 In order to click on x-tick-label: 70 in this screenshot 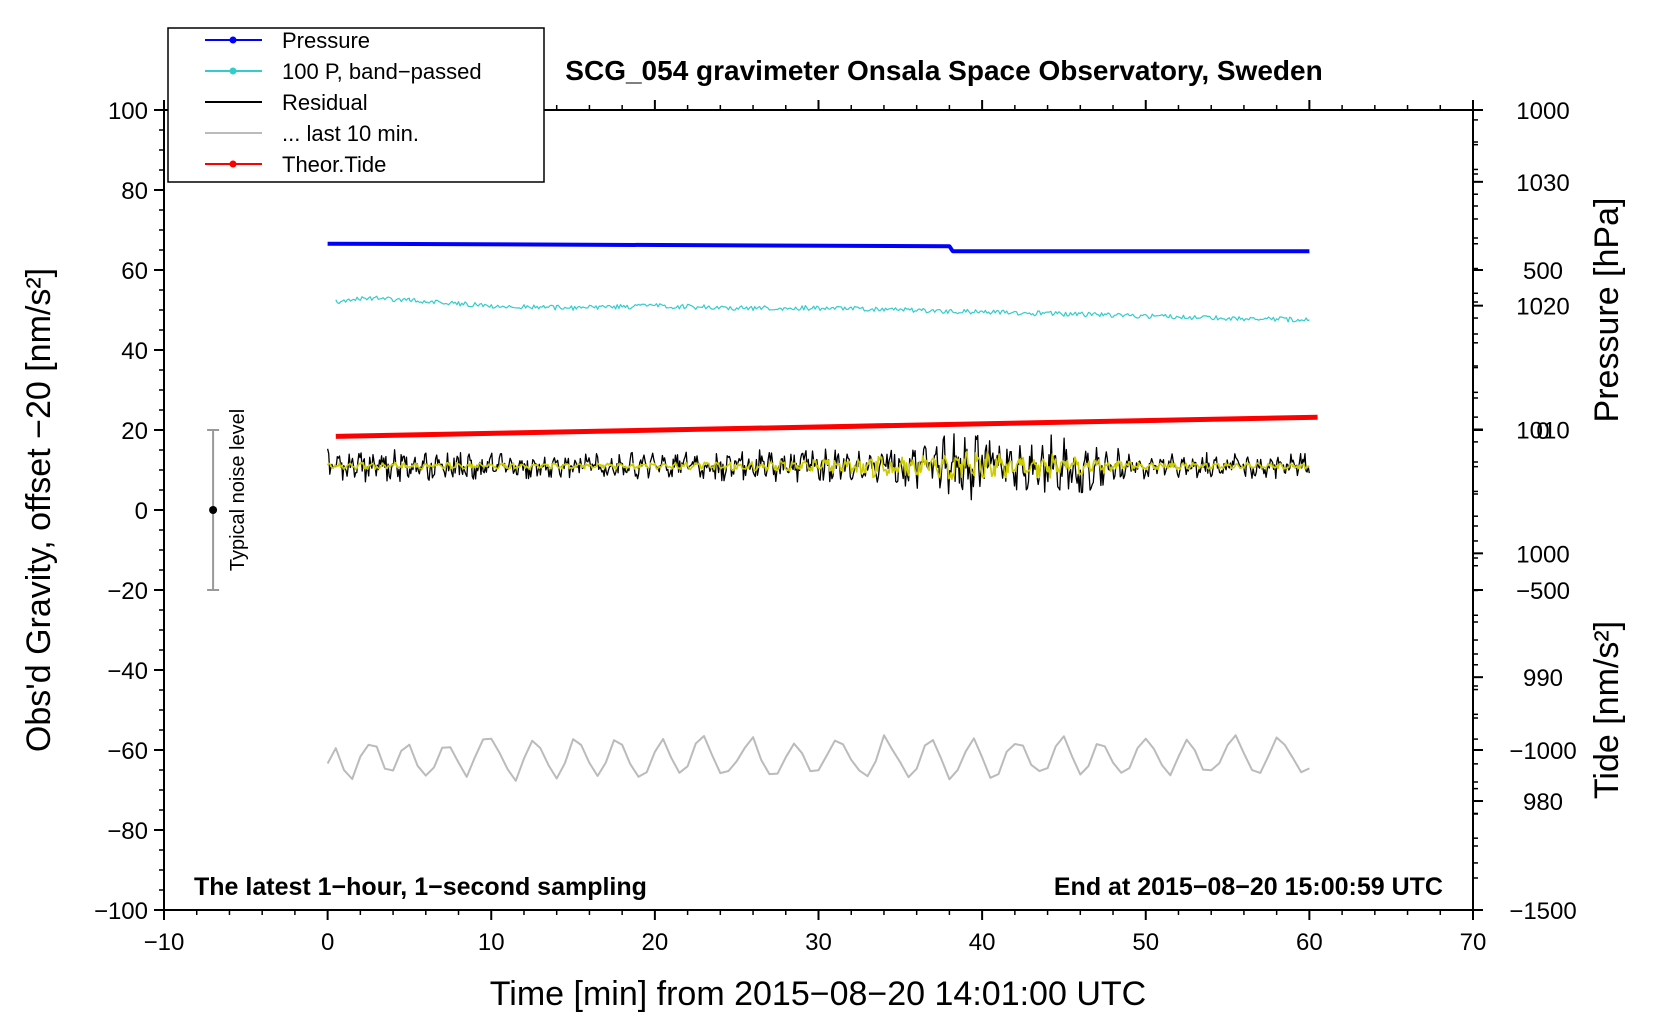, I will do `click(1473, 942)`.